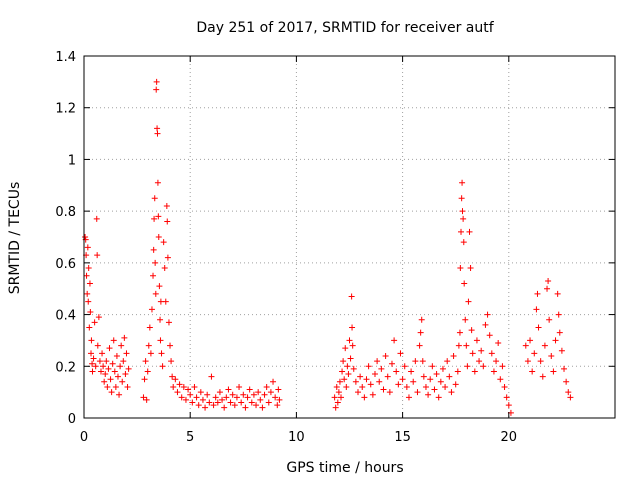  Describe the element at coordinates (84, 437) in the screenshot. I see `x-tick-label: 0` at that location.